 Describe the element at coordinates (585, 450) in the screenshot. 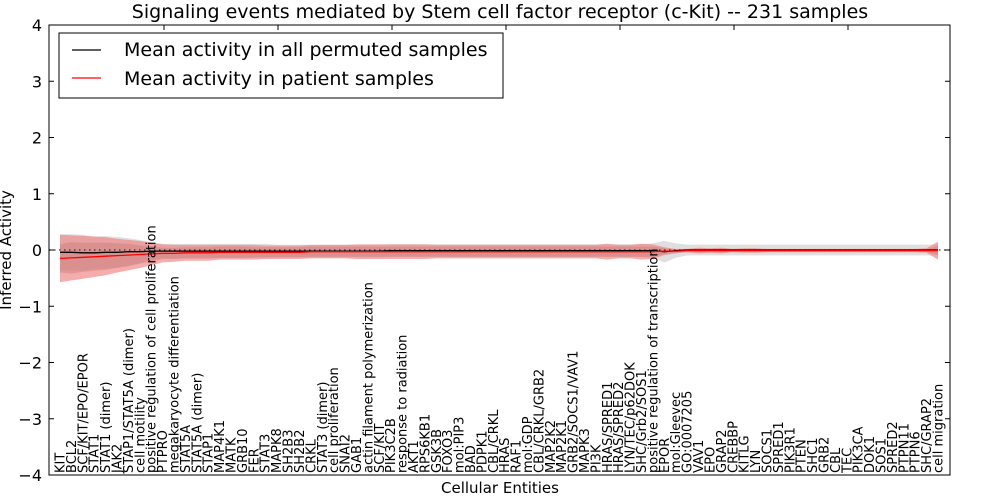

I see `x-tick-label: MAPK3` at that location.